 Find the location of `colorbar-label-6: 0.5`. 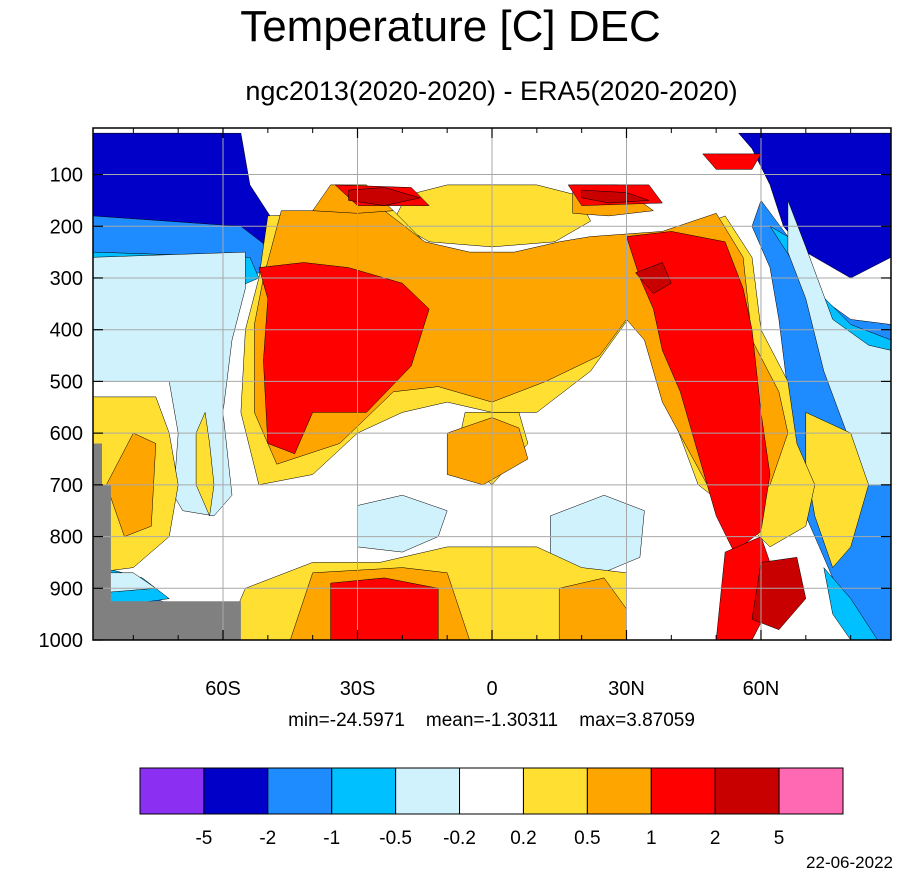

colorbar-label-6: 0.5 is located at coordinates (587, 838).